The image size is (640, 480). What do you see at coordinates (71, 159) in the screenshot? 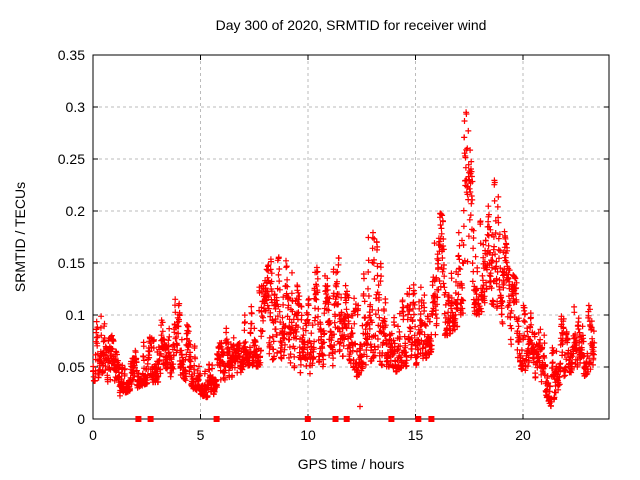
I see `svg-text: 0.25` at bounding box center [71, 159].